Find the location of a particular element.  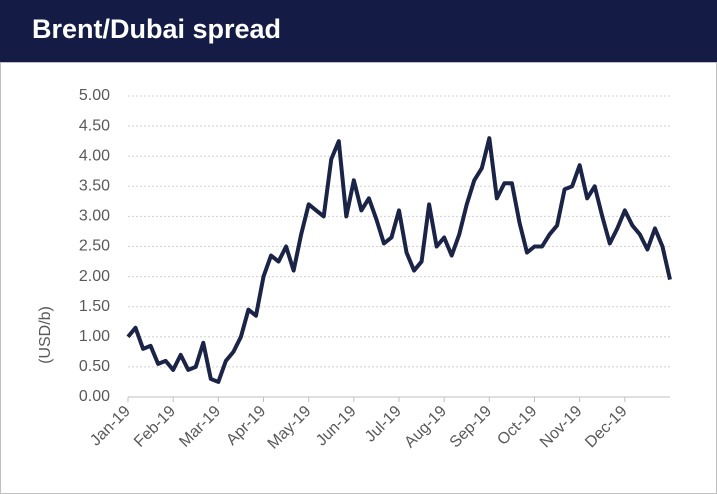

x-tick-label: Jul-19 is located at coordinates (383, 424).